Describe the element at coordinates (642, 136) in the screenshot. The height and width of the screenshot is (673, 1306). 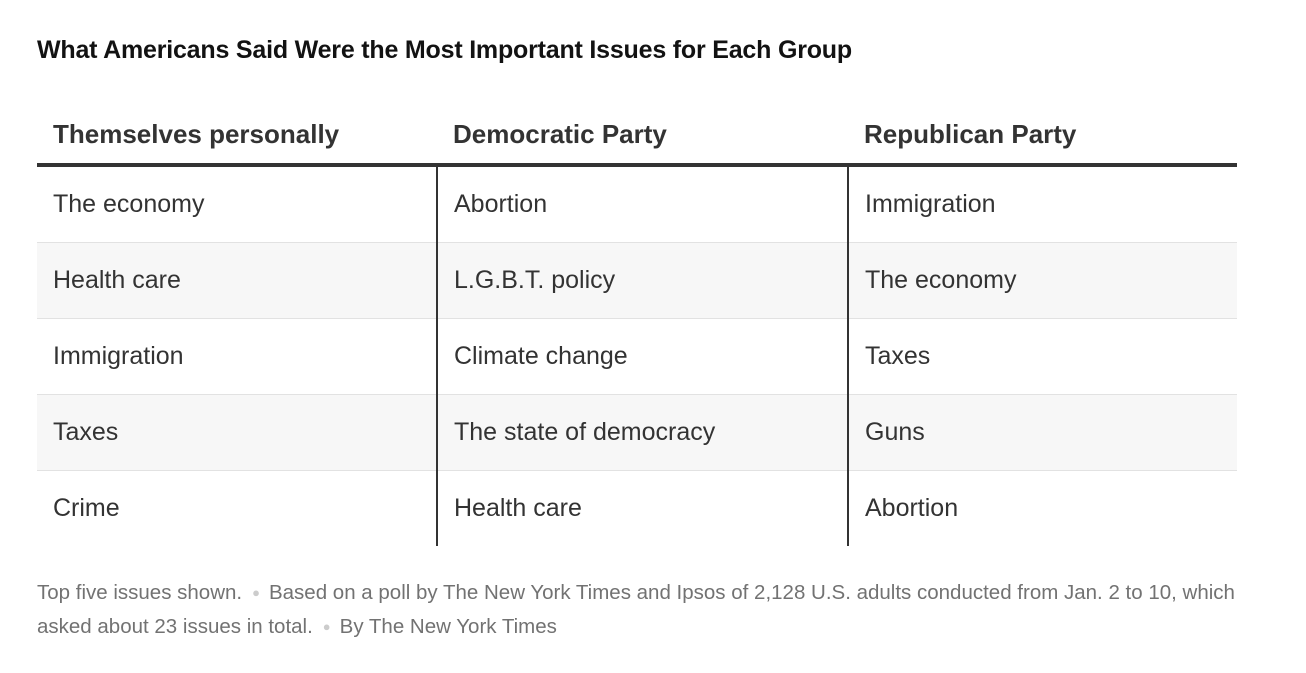
I see `column-header-democratic: Democratic Party` at that location.